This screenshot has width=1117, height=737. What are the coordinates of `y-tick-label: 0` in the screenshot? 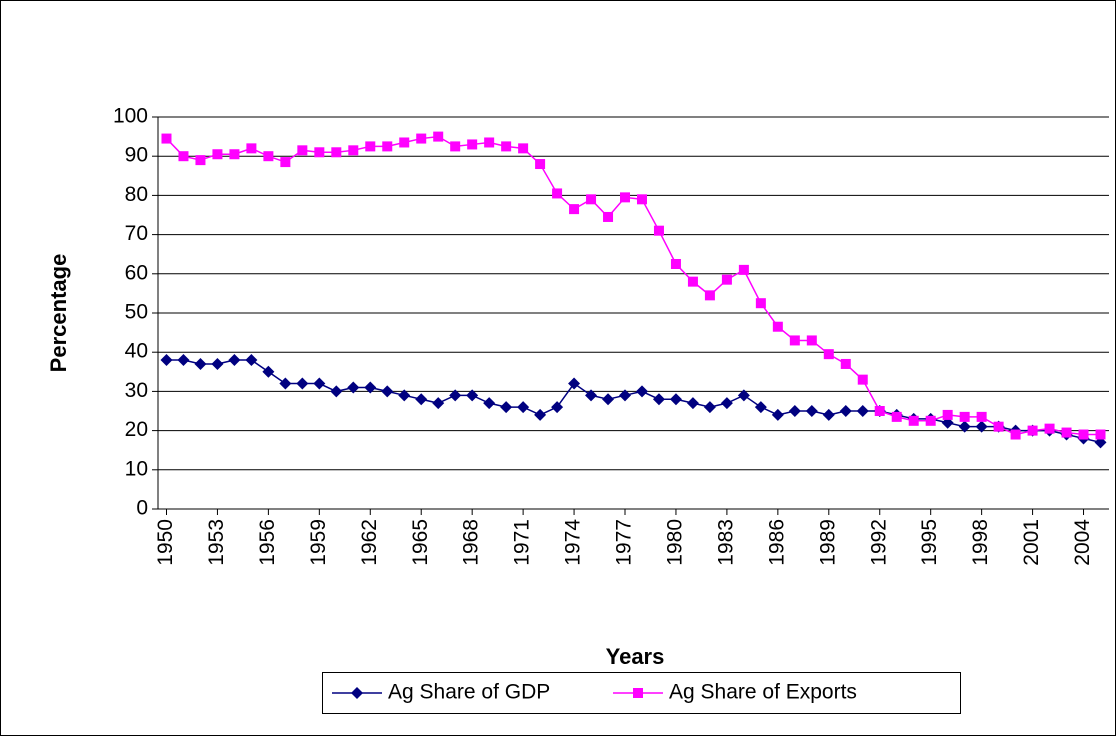 It's located at (142, 508).